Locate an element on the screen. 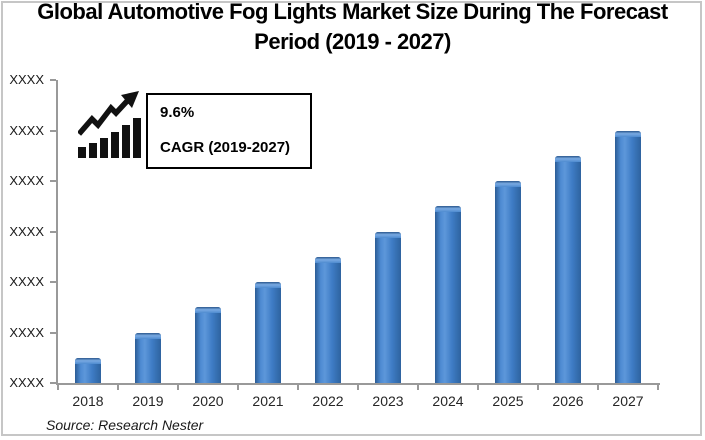 Image resolution: width=705 pixels, height=440 pixels. x-axis-label: 2021 is located at coordinates (268, 401).